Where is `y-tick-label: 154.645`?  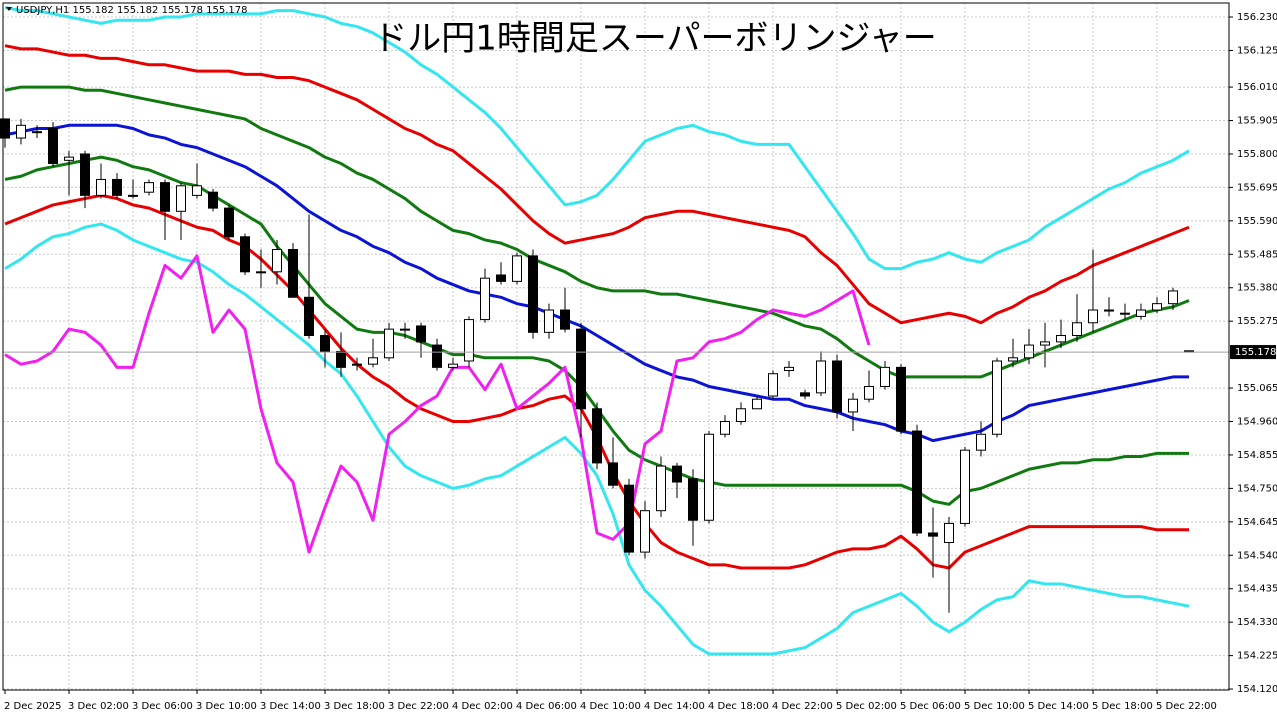 y-tick-label: 154.645 is located at coordinates (1257, 522).